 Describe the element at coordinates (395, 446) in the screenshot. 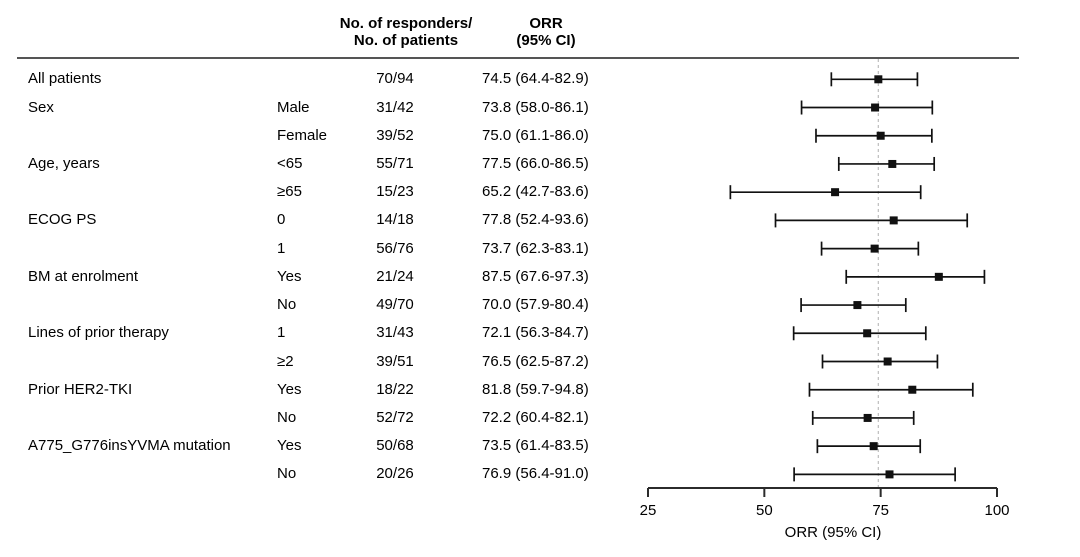

I see `row-ratio-value: 50/68` at that location.